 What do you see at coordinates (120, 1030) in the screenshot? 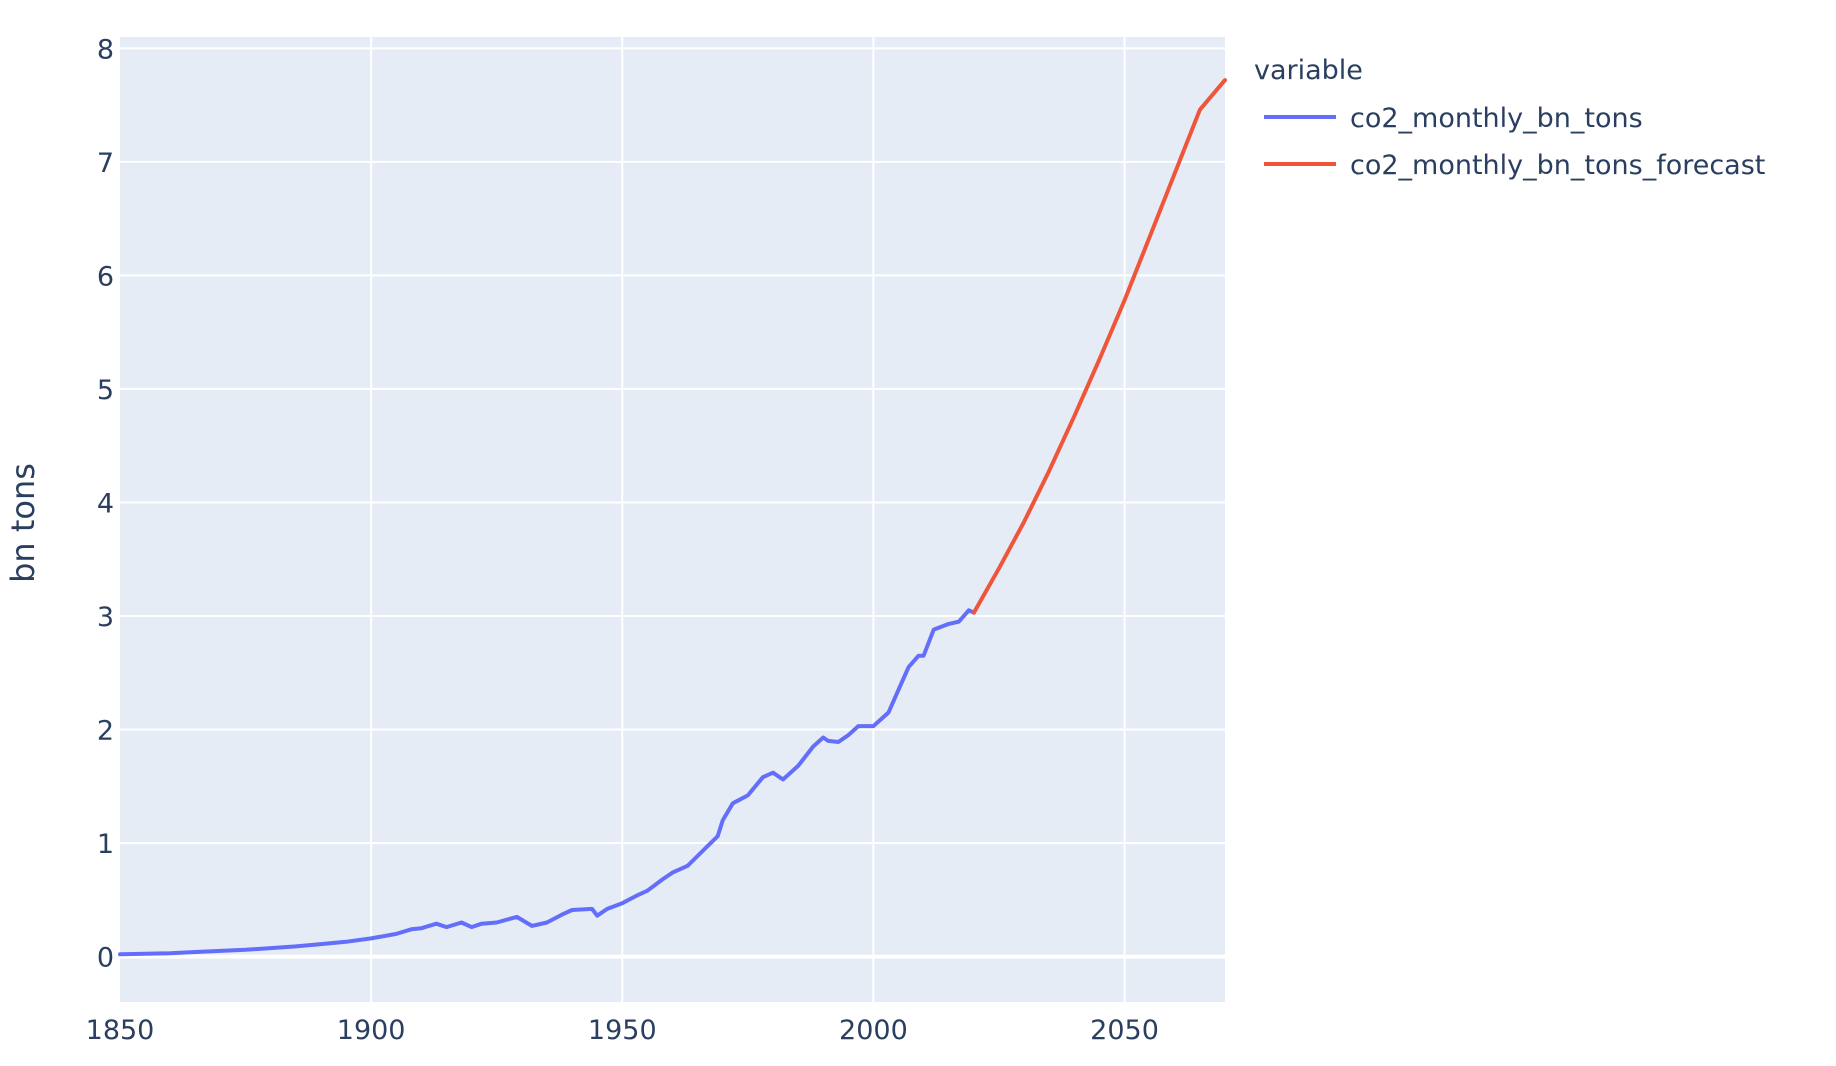
I see `x-tick-label: 1850` at bounding box center [120, 1030].